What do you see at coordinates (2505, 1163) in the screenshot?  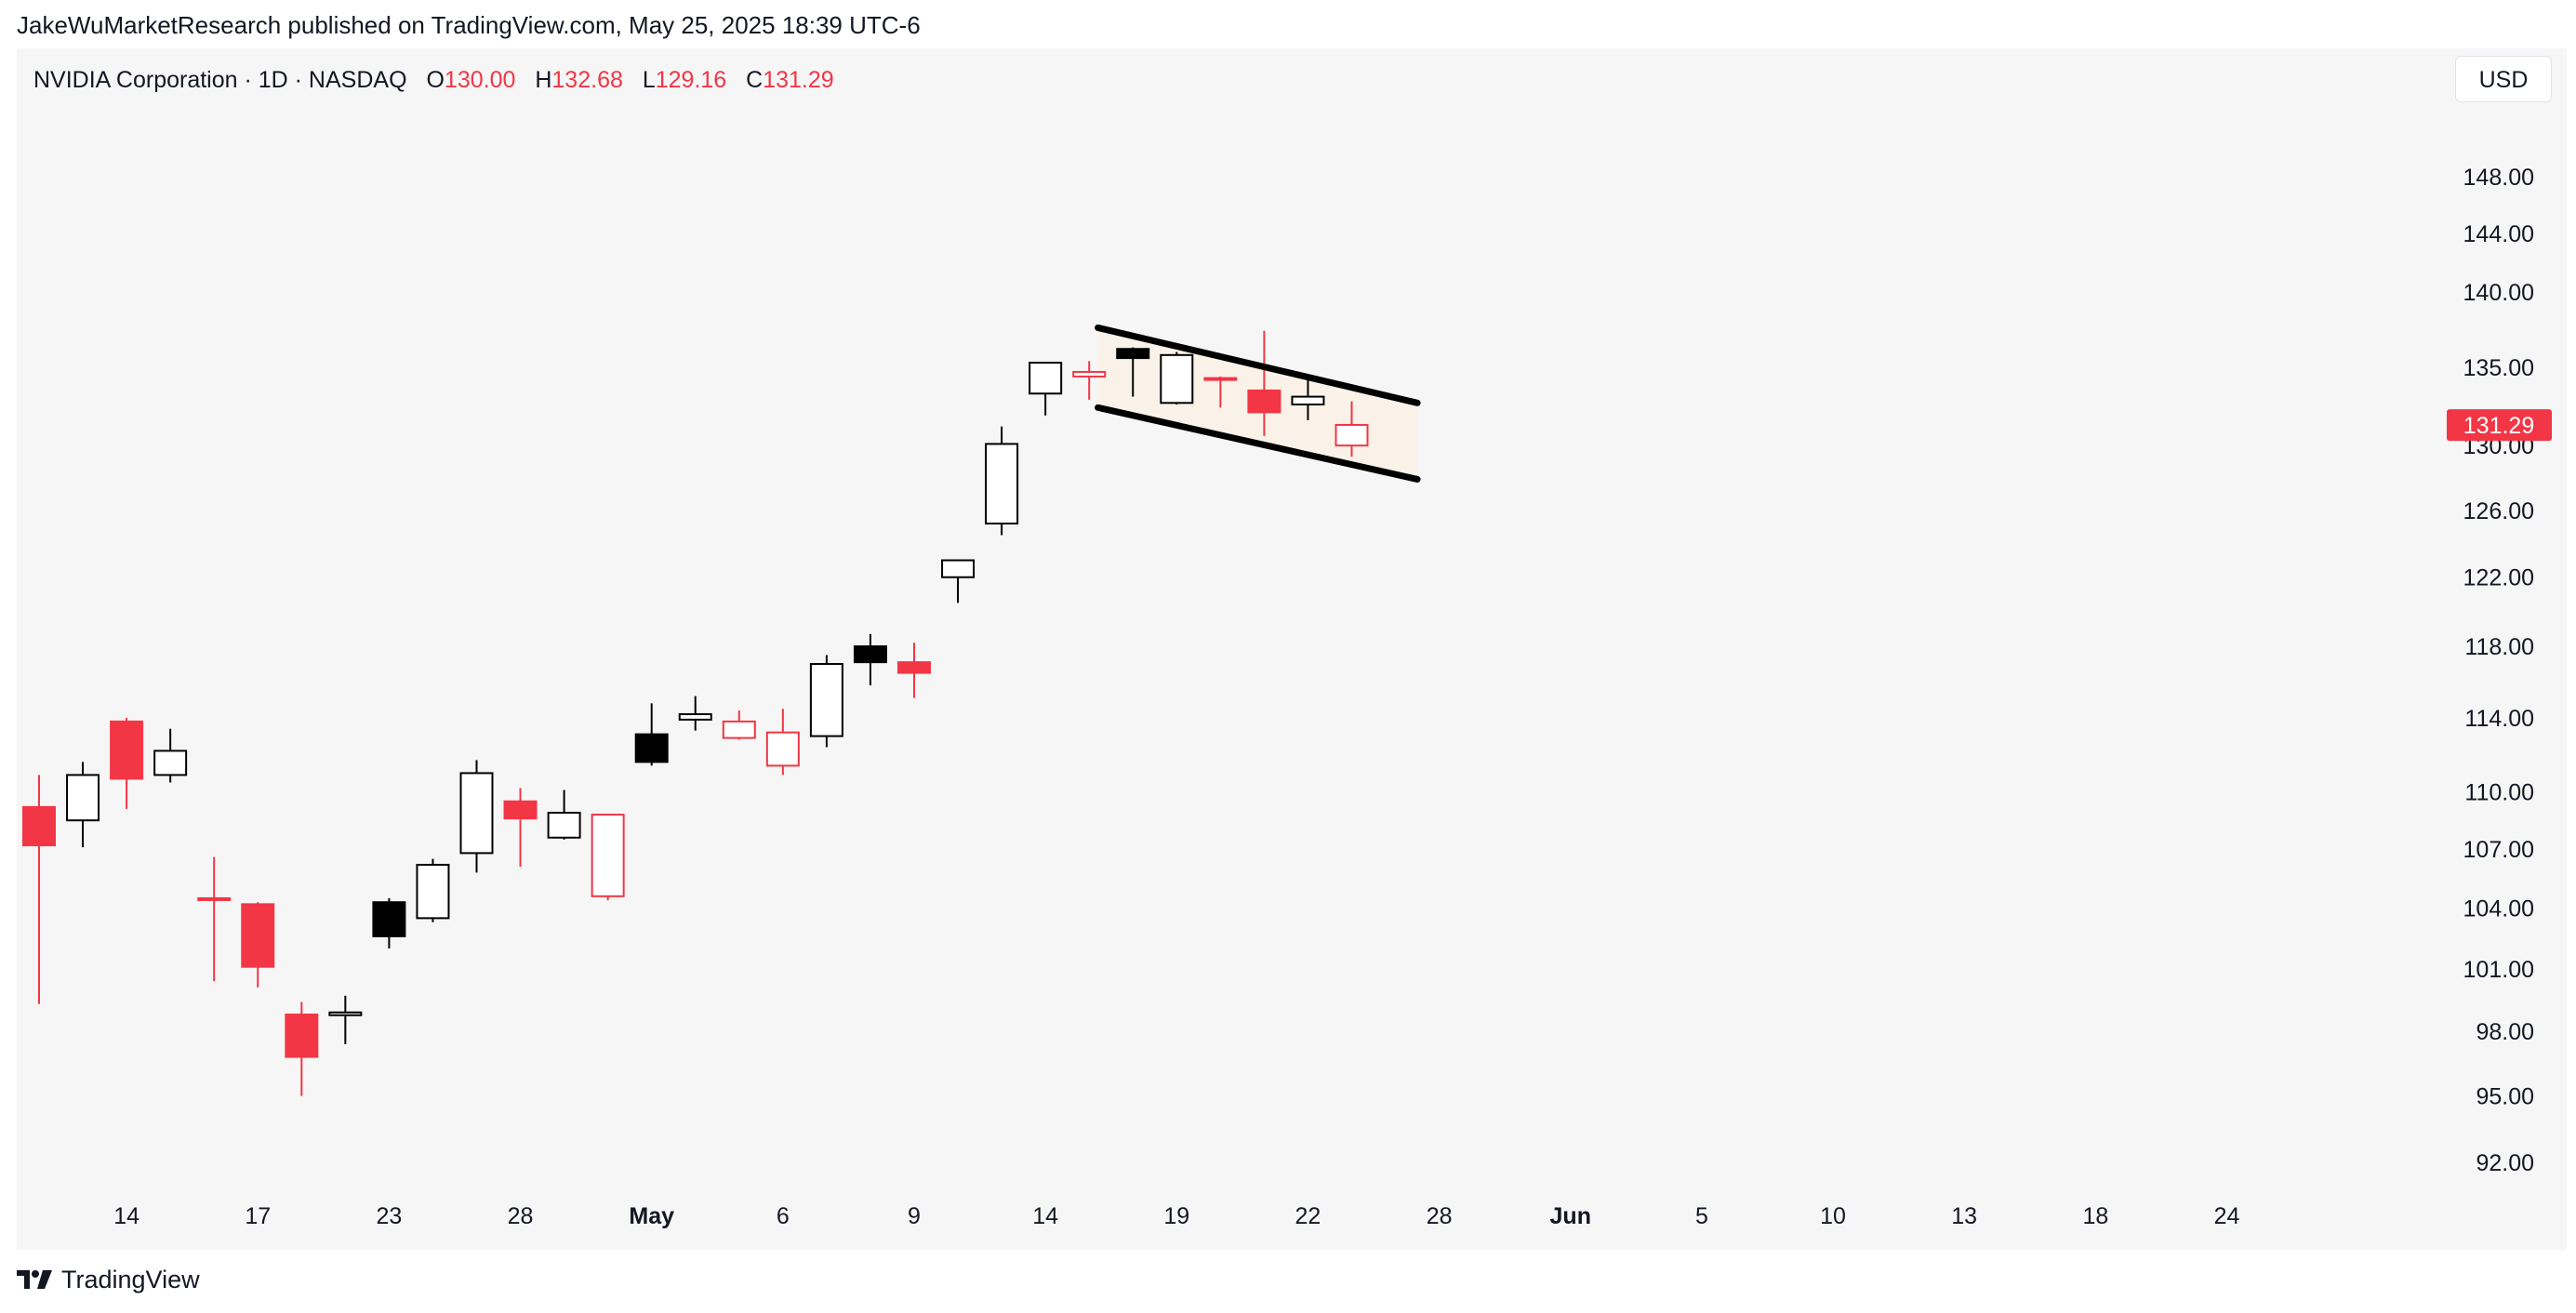 I see `price-tick-label: 92.00` at bounding box center [2505, 1163].